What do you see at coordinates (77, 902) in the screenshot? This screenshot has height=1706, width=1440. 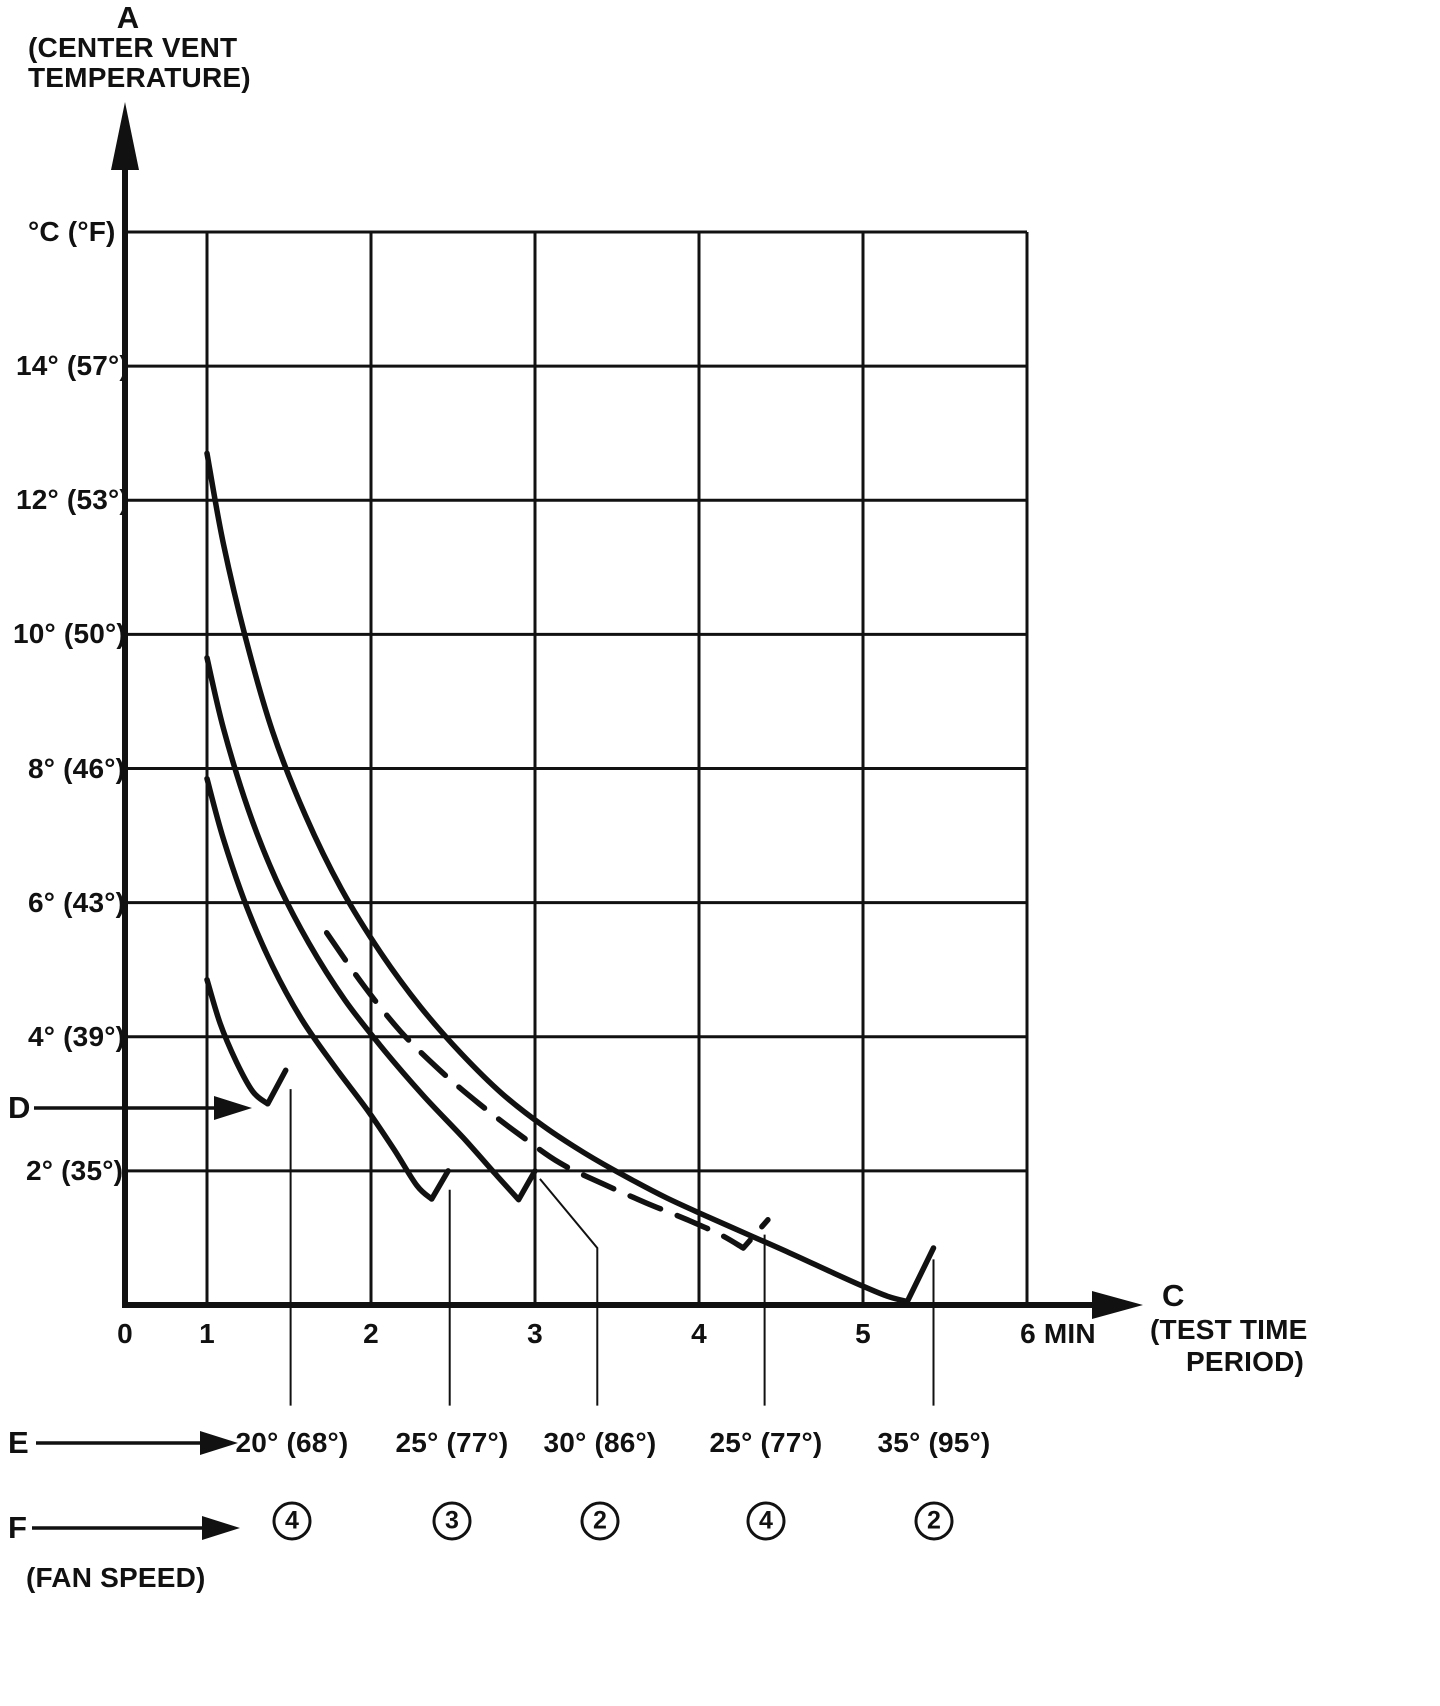 I see `y-tick-label-6: 6° (43°)` at bounding box center [77, 902].